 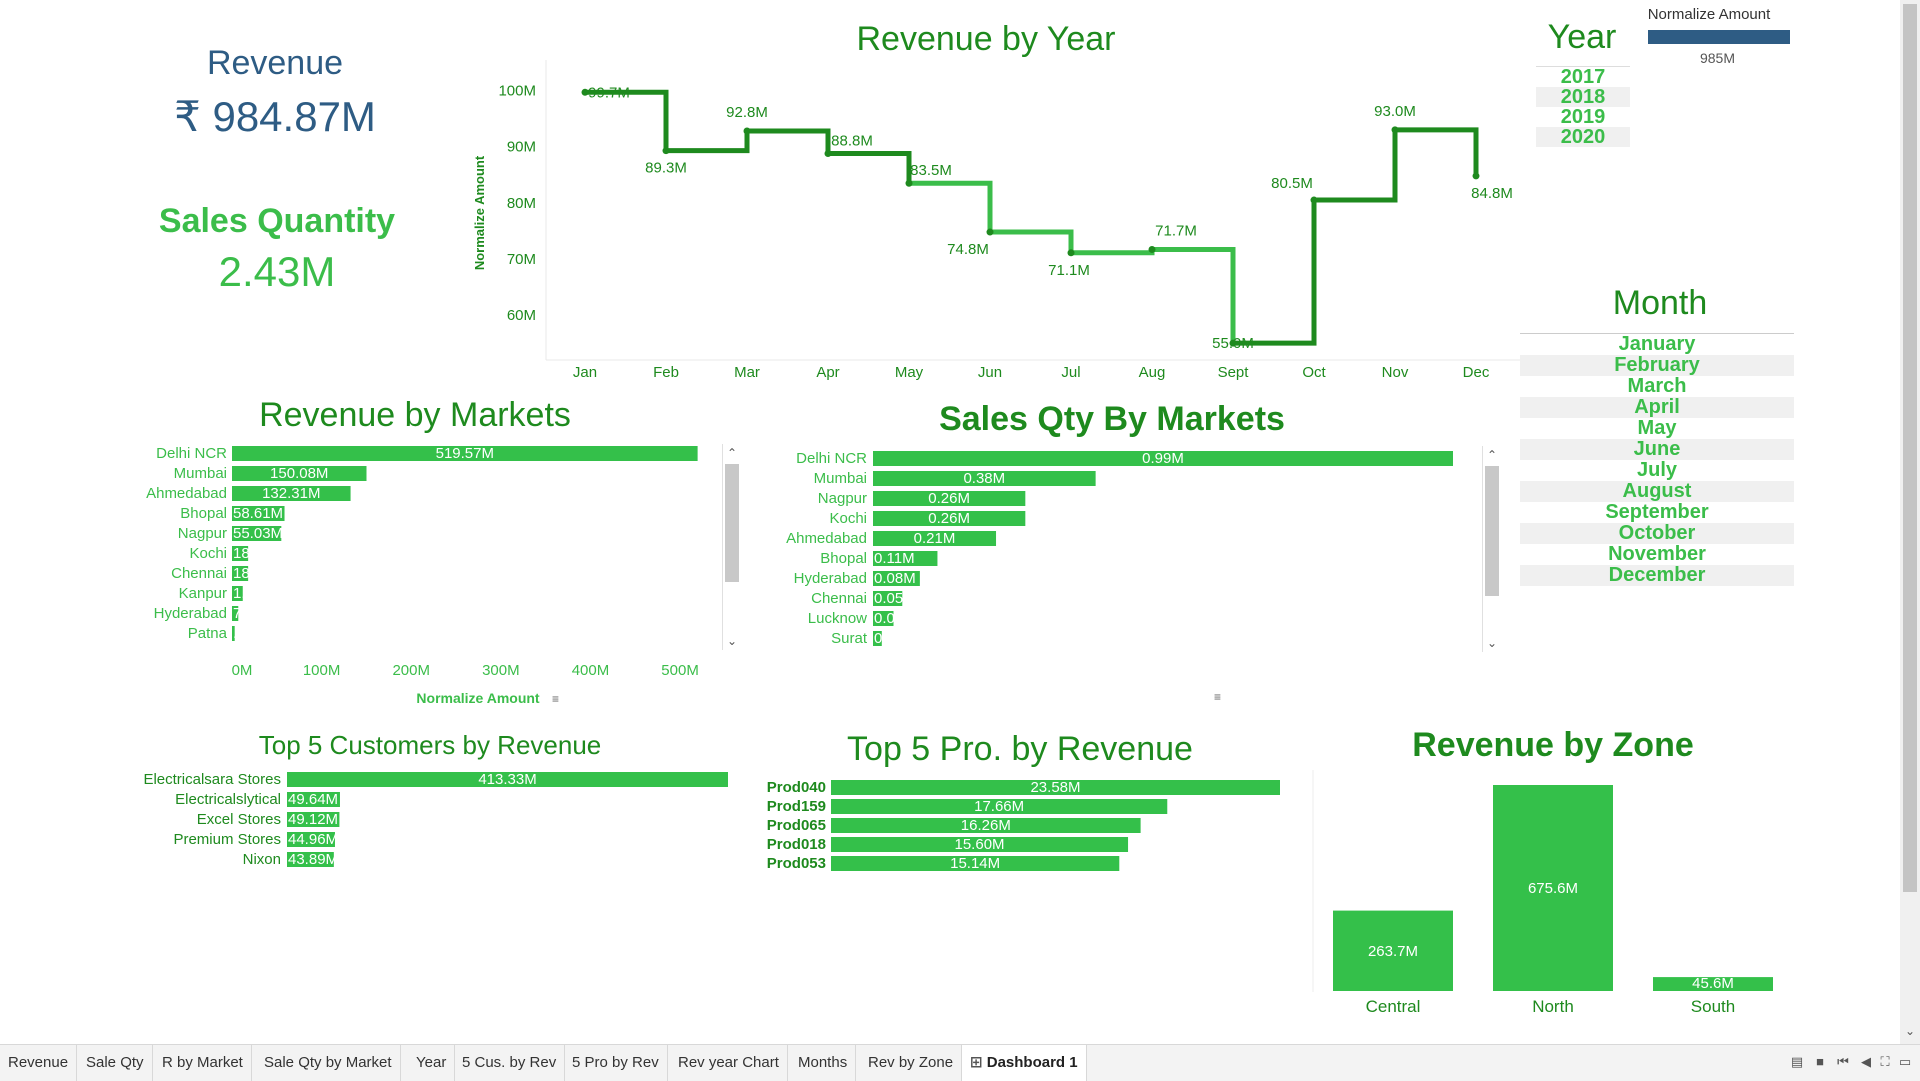 What do you see at coordinates (1657, 533) in the screenshot?
I see `month-filter-item: October` at bounding box center [1657, 533].